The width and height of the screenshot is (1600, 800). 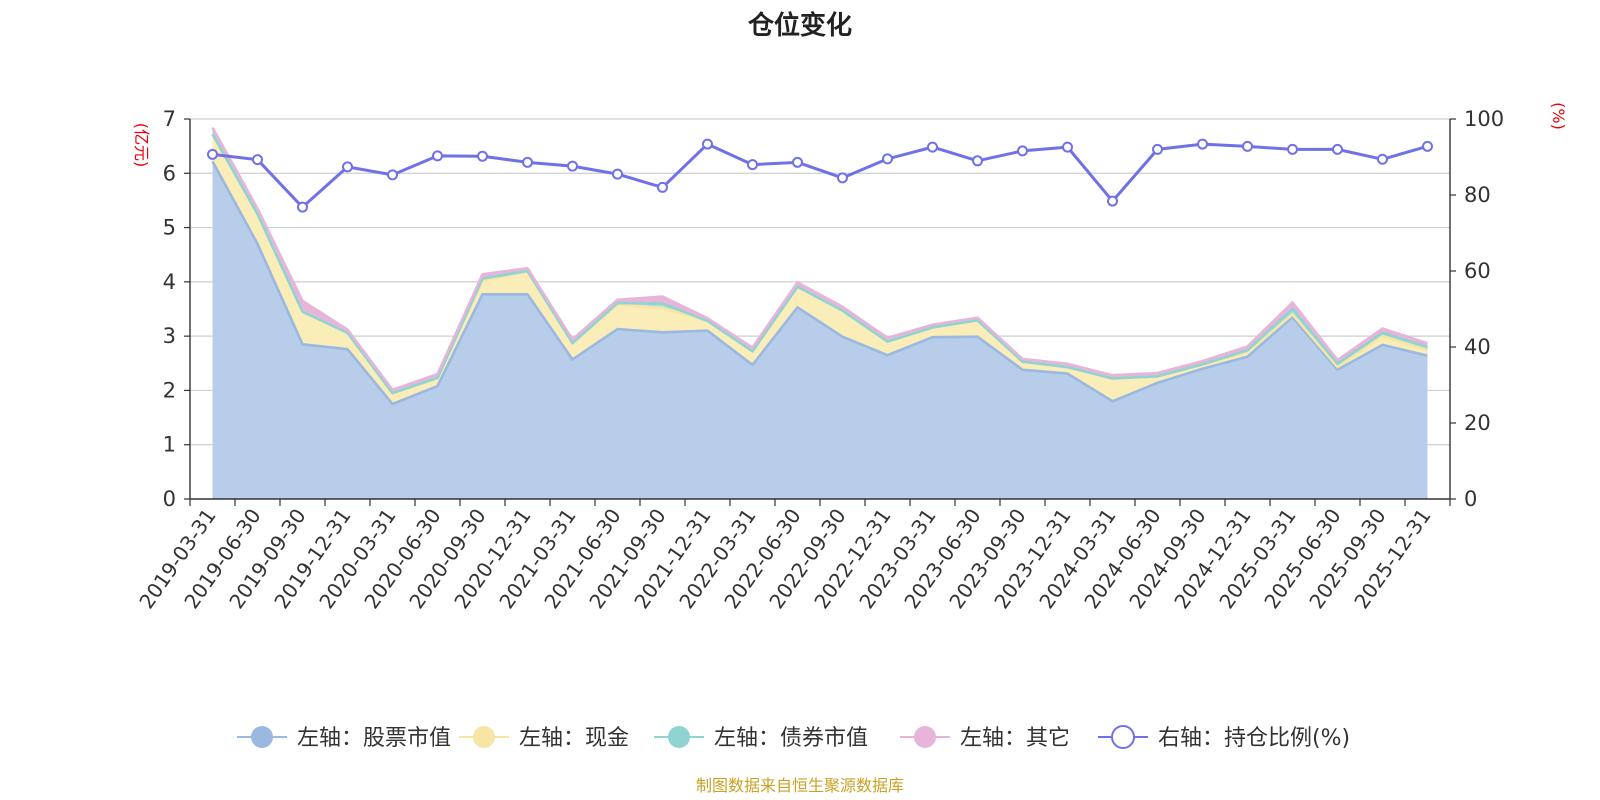 I want to click on right-tick-label: 40, so click(x=1477, y=347).